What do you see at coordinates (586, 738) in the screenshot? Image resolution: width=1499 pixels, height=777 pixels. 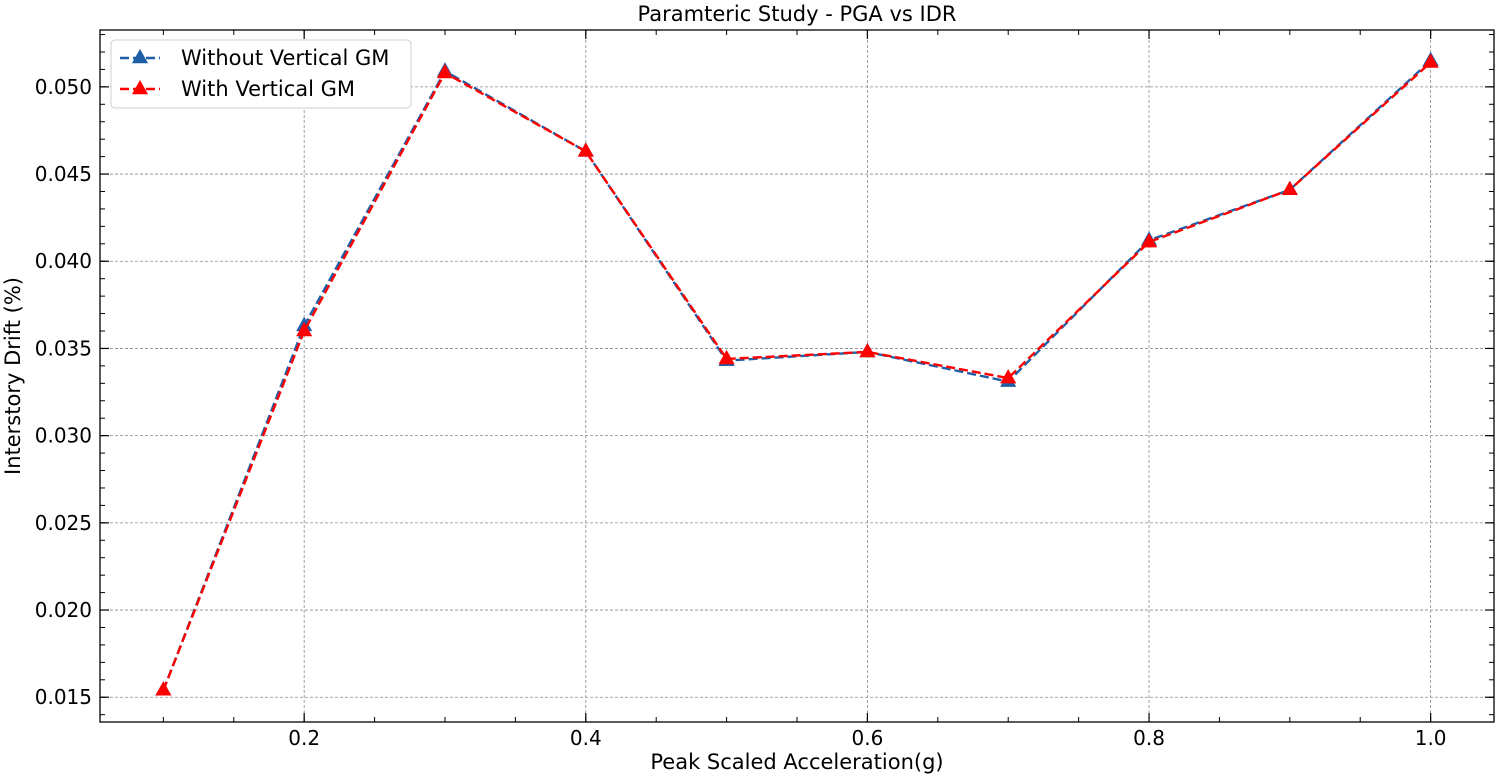 I see `x-tick-label: 0.4` at bounding box center [586, 738].